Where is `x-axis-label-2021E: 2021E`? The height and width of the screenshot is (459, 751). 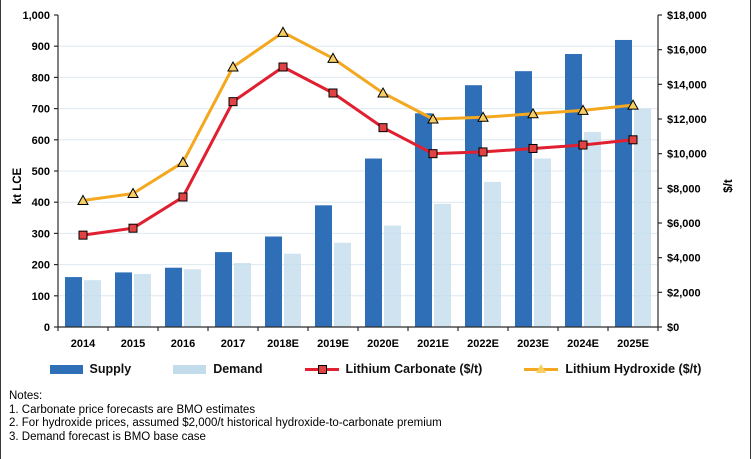
x-axis-label-2021E: 2021E is located at coordinates (433, 344).